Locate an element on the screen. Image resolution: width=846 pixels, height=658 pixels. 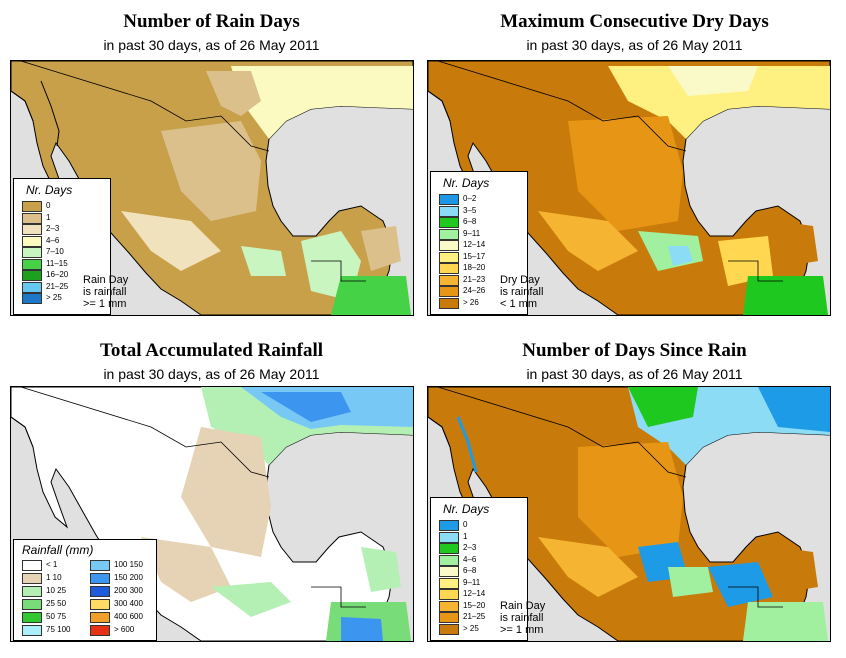
legend-label: 0 is located at coordinates (465, 524).